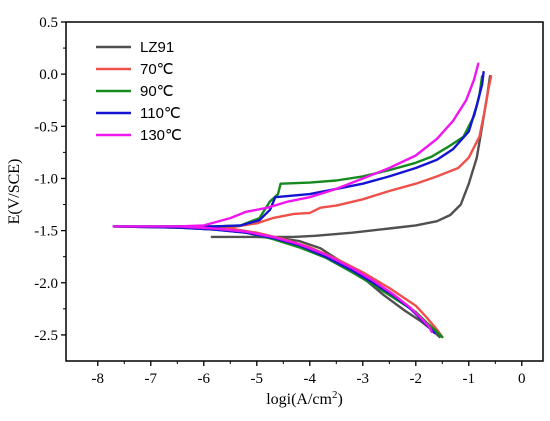  I want to click on x-tick-label: -3, so click(363, 379).